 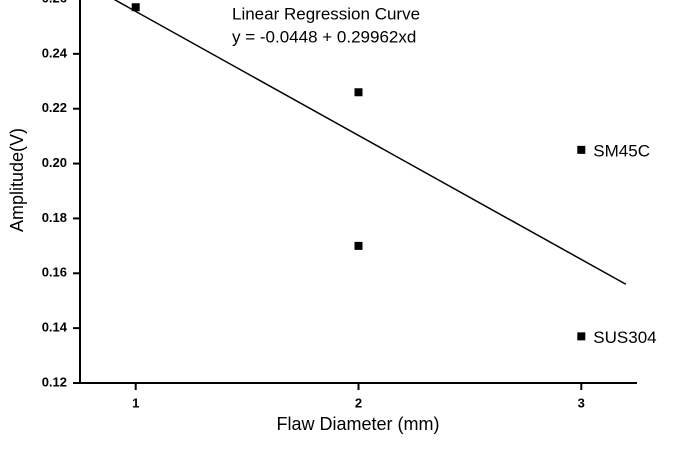 What do you see at coordinates (54, 2) in the screenshot?
I see `y-tick-label: 0.26` at bounding box center [54, 2].